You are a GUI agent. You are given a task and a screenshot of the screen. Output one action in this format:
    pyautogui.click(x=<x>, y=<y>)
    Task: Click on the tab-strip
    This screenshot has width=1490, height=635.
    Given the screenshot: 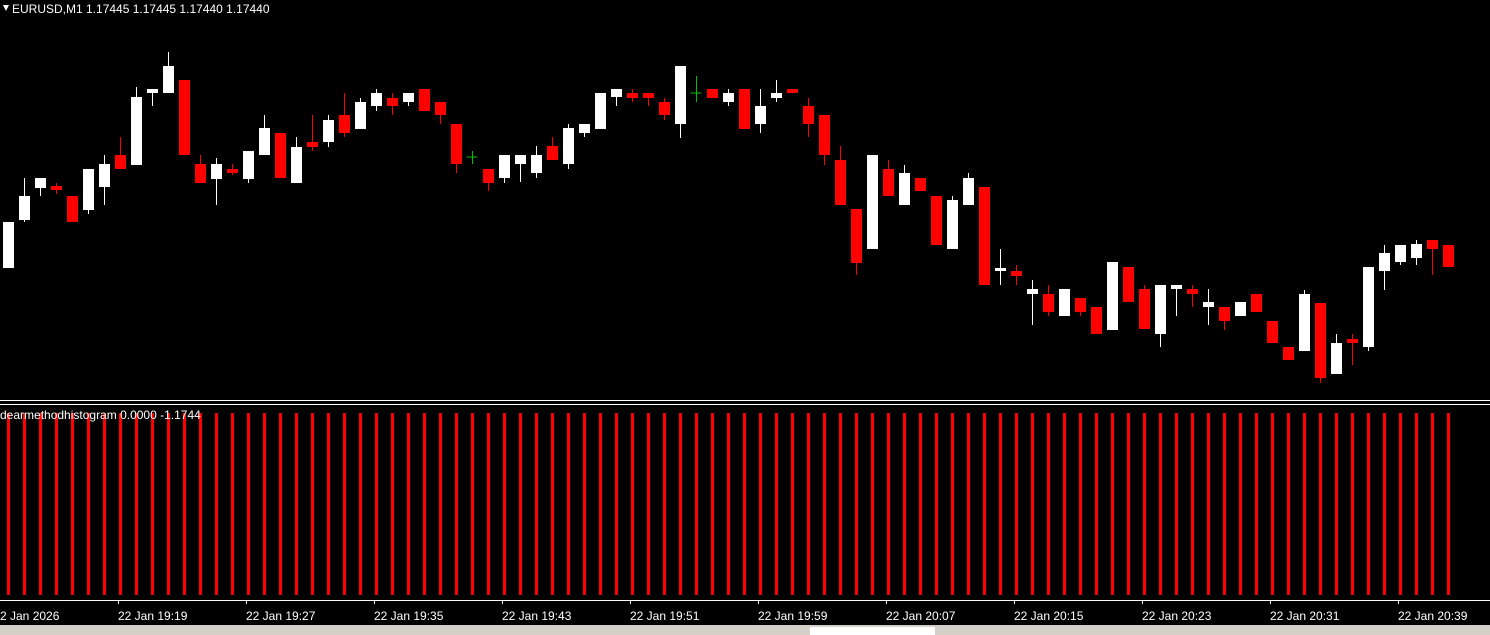 What is the action you would take?
    pyautogui.click(x=745, y=630)
    